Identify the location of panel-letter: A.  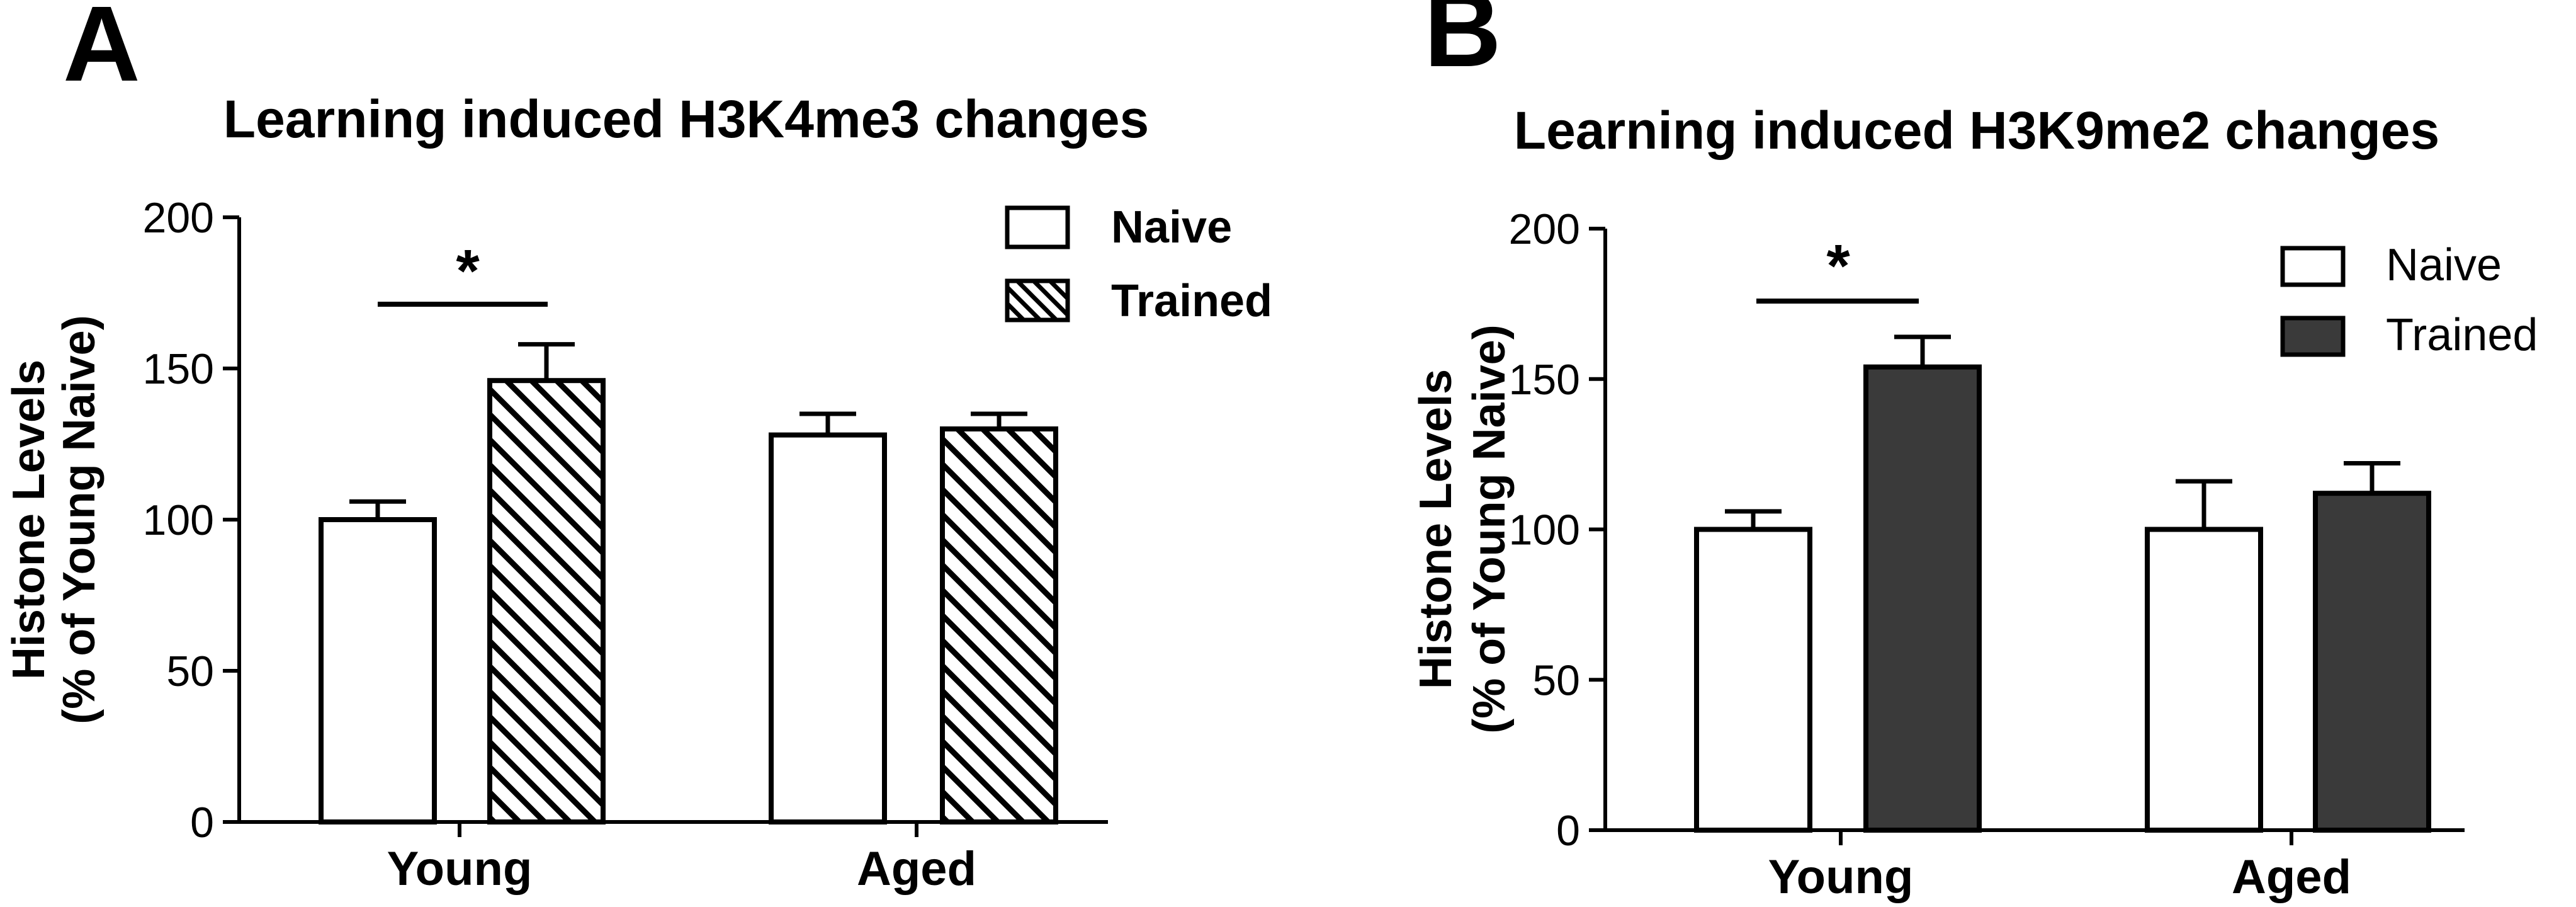
(101, 52).